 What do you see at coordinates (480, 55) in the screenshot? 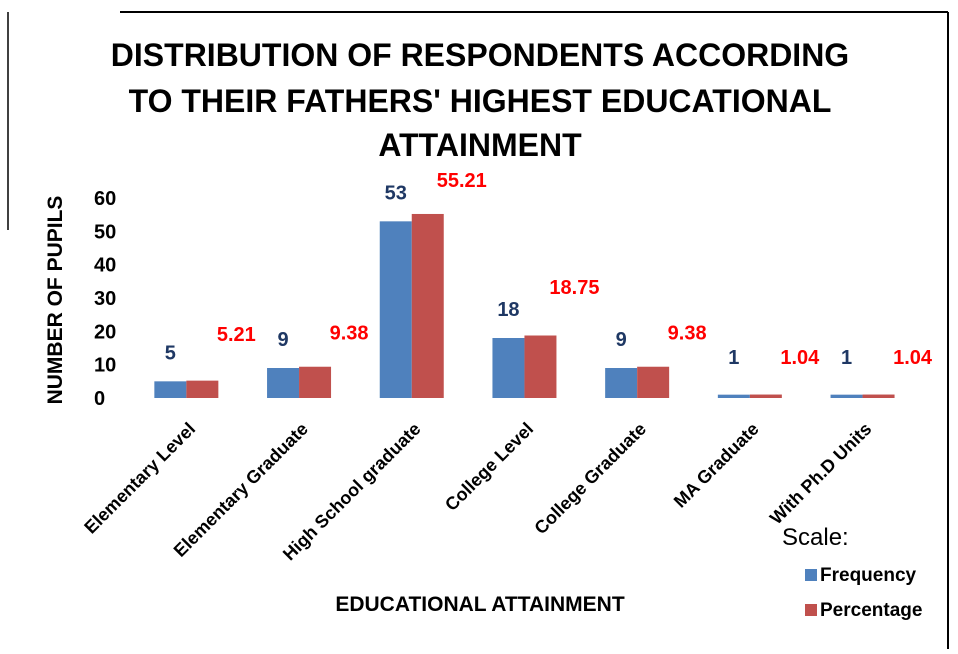
I see `chart-title-line-1: DISTRIBUTION OF RESPONDENTS ACCORDING` at bounding box center [480, 55].